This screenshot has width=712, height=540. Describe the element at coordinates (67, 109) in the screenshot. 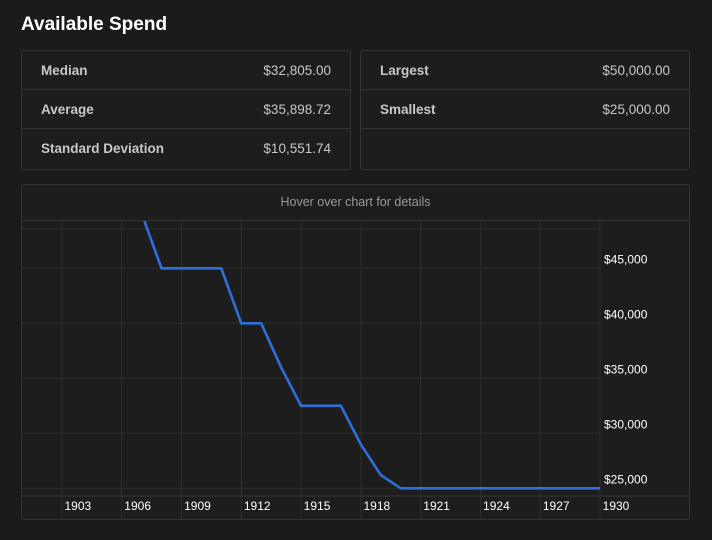

I see `stat-label: Average` at that location.